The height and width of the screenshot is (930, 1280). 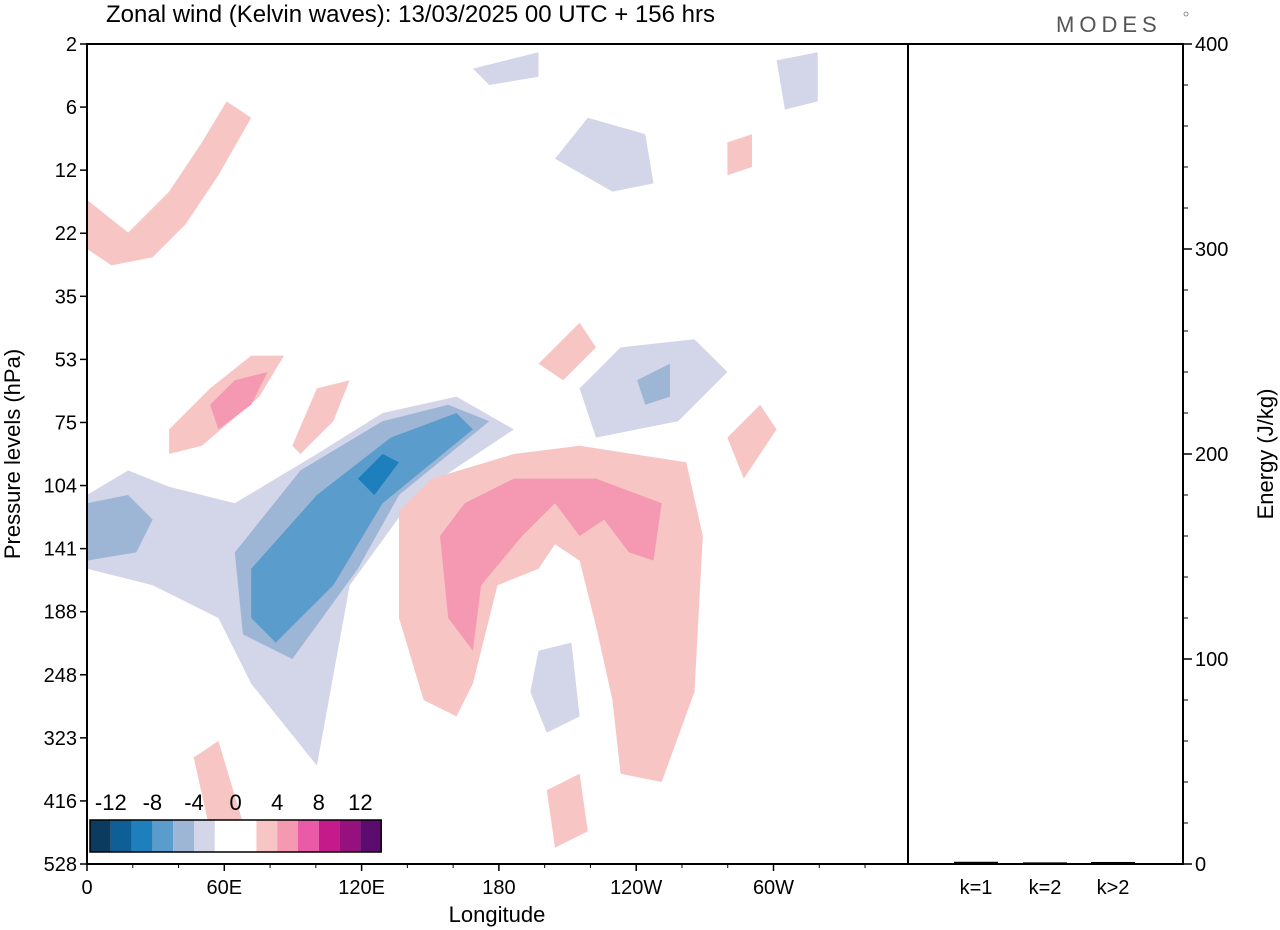 I want to click on y-tick-label: 22, so click(x=66, y=234).